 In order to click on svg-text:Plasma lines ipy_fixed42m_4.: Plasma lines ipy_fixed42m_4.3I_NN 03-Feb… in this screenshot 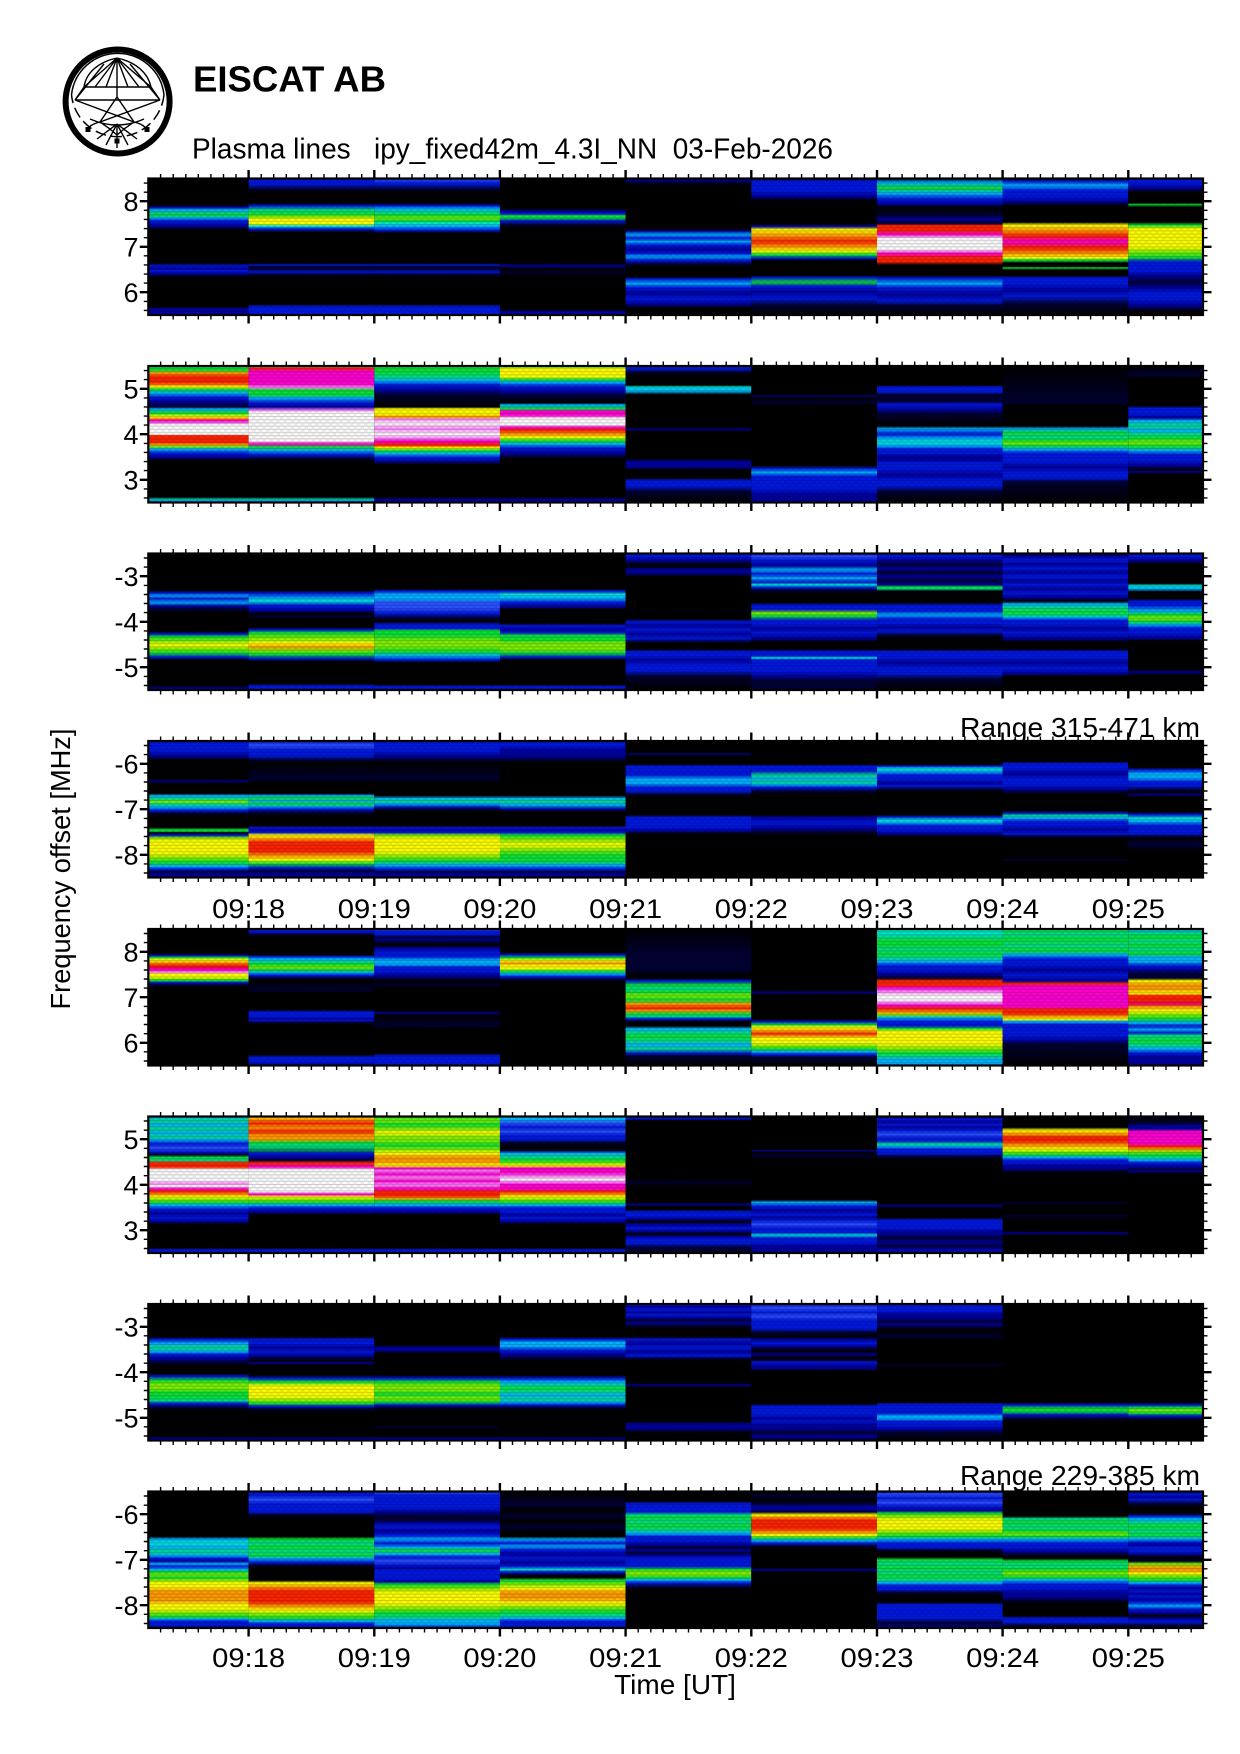, I will do `click(512, 150)`.